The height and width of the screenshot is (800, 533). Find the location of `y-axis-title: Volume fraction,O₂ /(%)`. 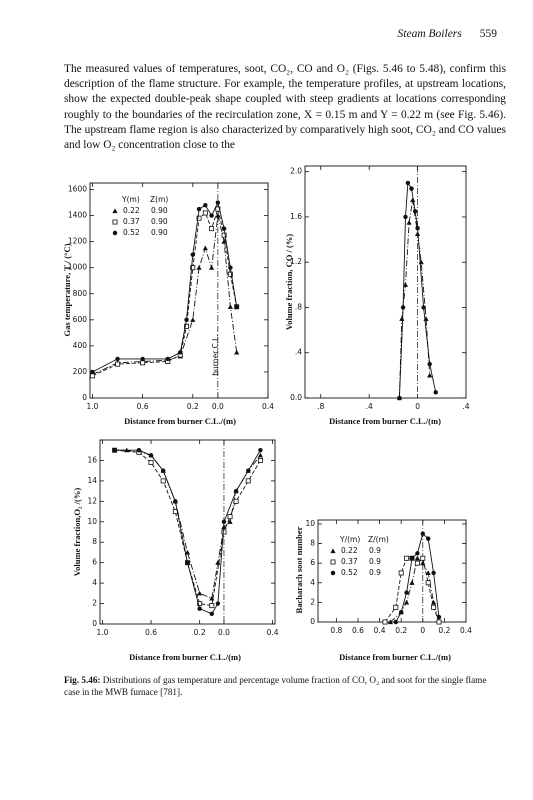

y-axis-title: Volume fraction,O₂ /(%) is located at coordinates (77, 532).